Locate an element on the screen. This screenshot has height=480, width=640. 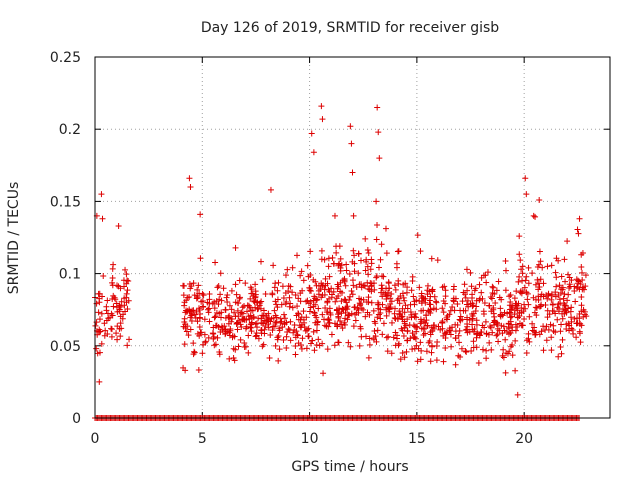
y-axis-label: SRMTID / TECUs is located at coordinates (14, 238).